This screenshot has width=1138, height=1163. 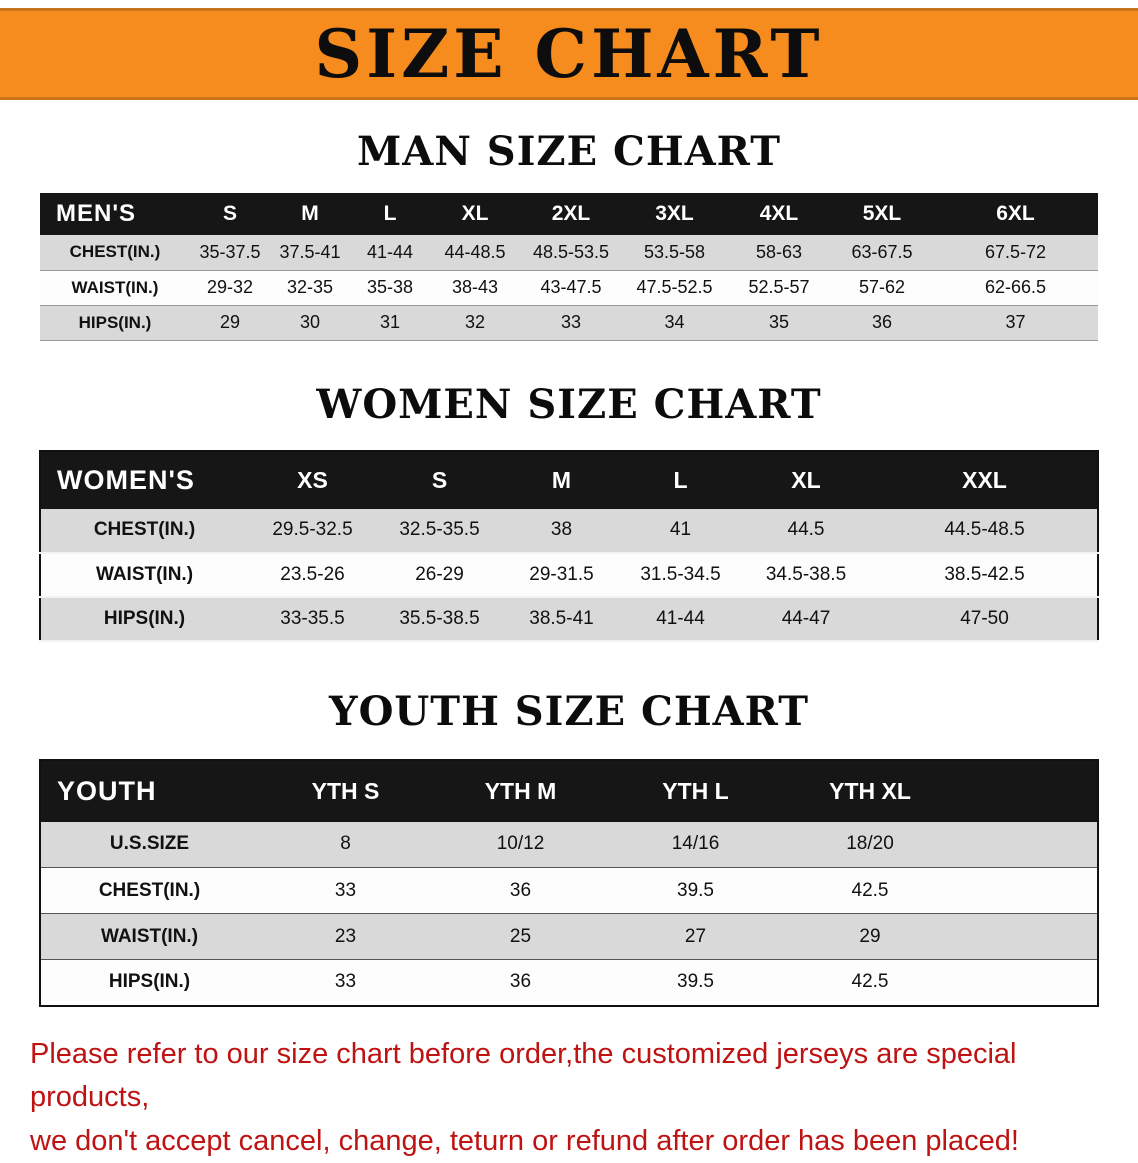 I want to click on size-cell: 32, so click(x=475, y=322).